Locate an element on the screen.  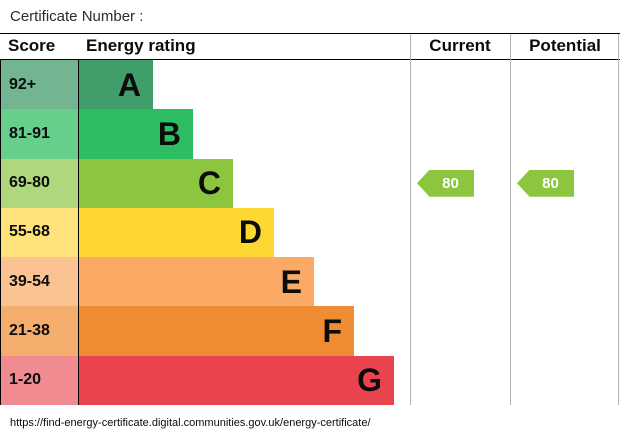
rating-letter-d: D is located at coordinates (250, 232).